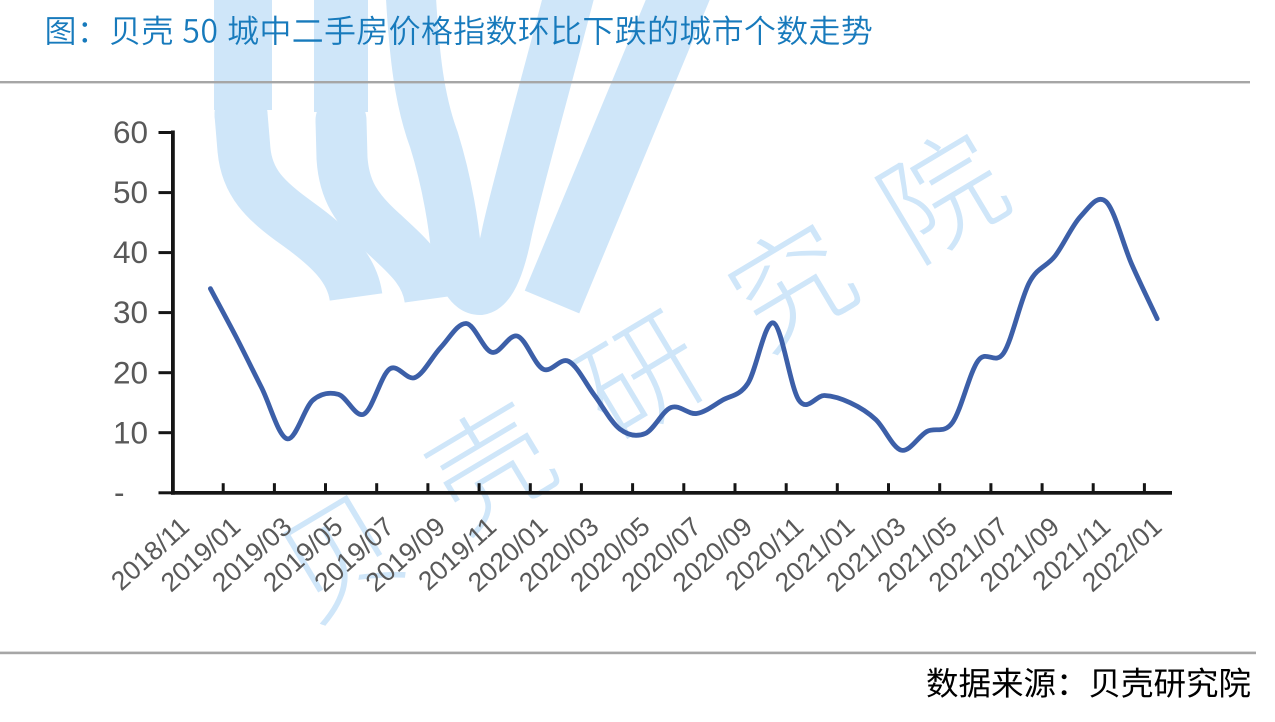 The height and width of the screenshot is (722, 1275). What do you see at coordinates (130, 252) in the screenshot?
I see `svg-text: 40` at bounding box center [130, 252].